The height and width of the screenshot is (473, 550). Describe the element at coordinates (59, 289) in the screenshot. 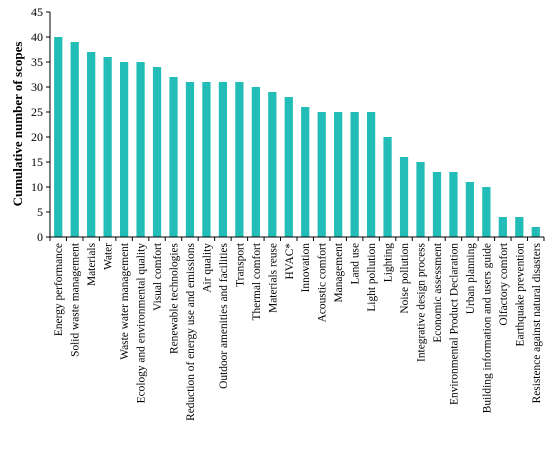

I see `x-tick-label: Energy performance` at that location.